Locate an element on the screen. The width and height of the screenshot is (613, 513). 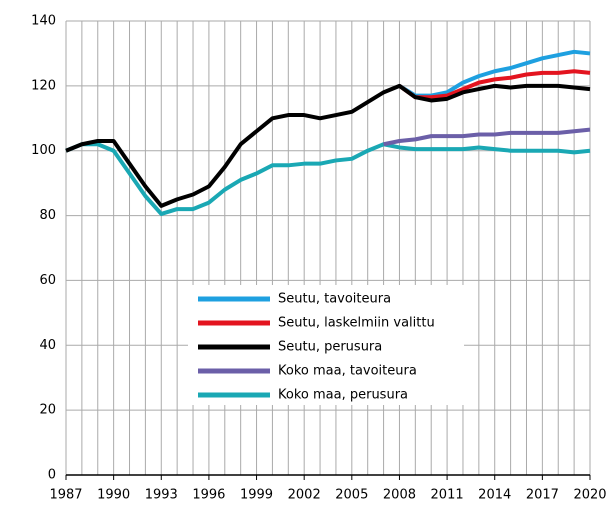
legend-label: Seutu, laskelmiin valittu is located at coordinates (356, 323).